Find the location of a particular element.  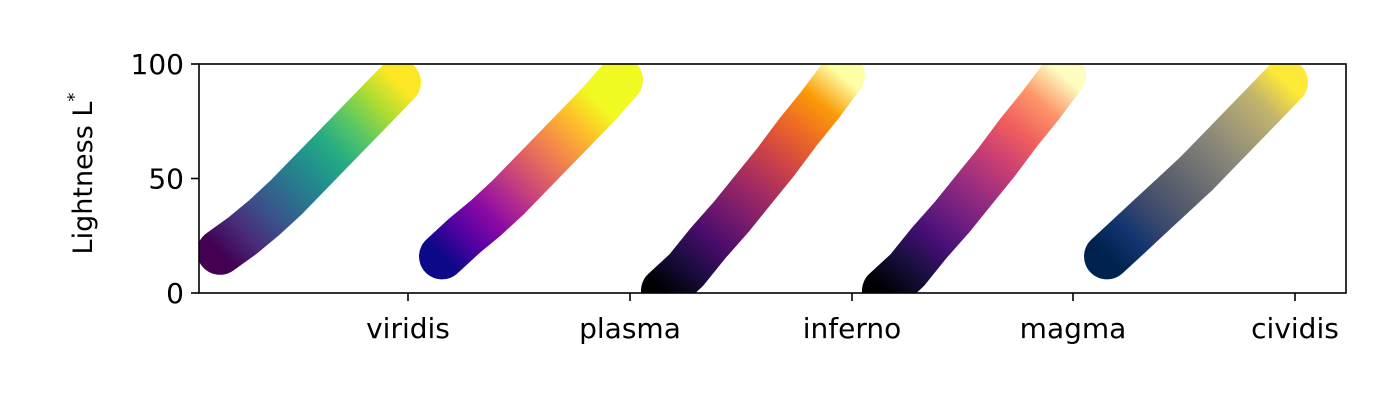

y-axis-label: Lightness L* is located at coordinates (81, 174).